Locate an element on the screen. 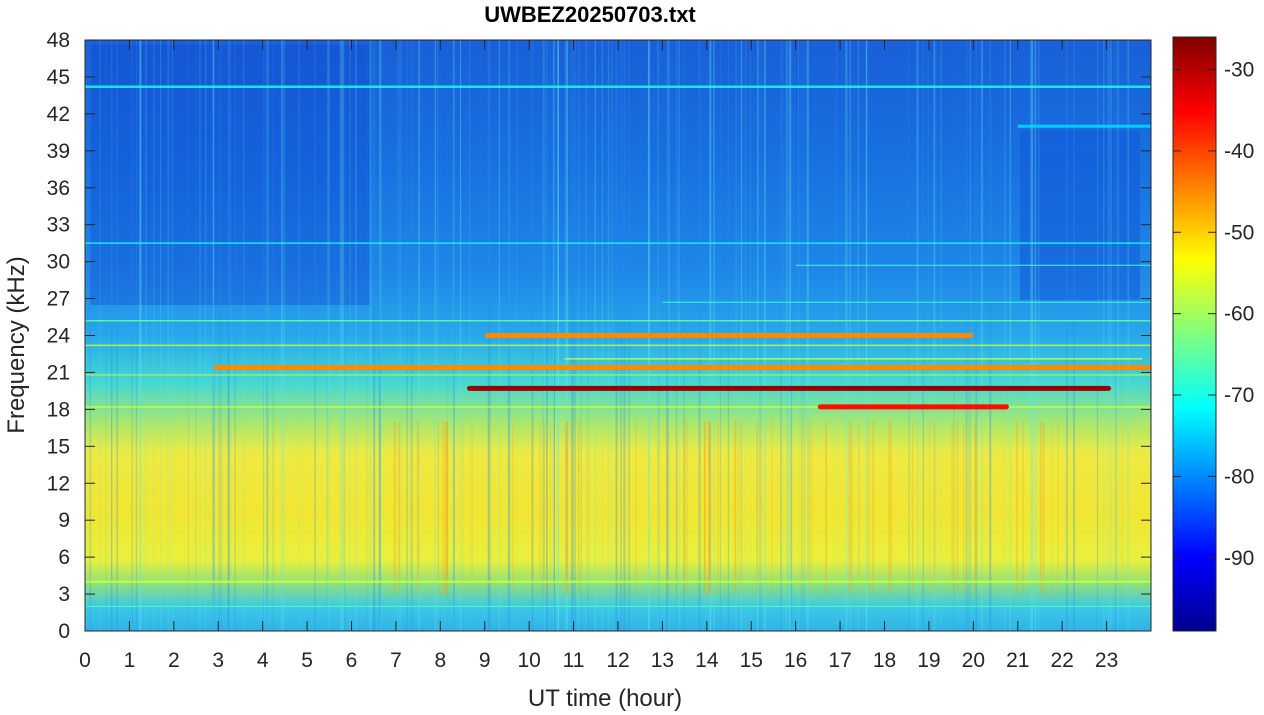 The width and height of the screenshot is (1264, 715). x-tick-label: 22 is located at coordinates (1061, 660).